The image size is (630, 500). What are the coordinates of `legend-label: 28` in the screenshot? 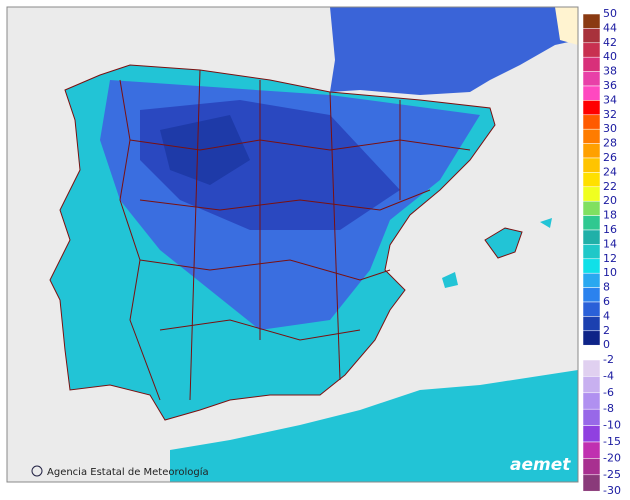 It's located at (610, 143).